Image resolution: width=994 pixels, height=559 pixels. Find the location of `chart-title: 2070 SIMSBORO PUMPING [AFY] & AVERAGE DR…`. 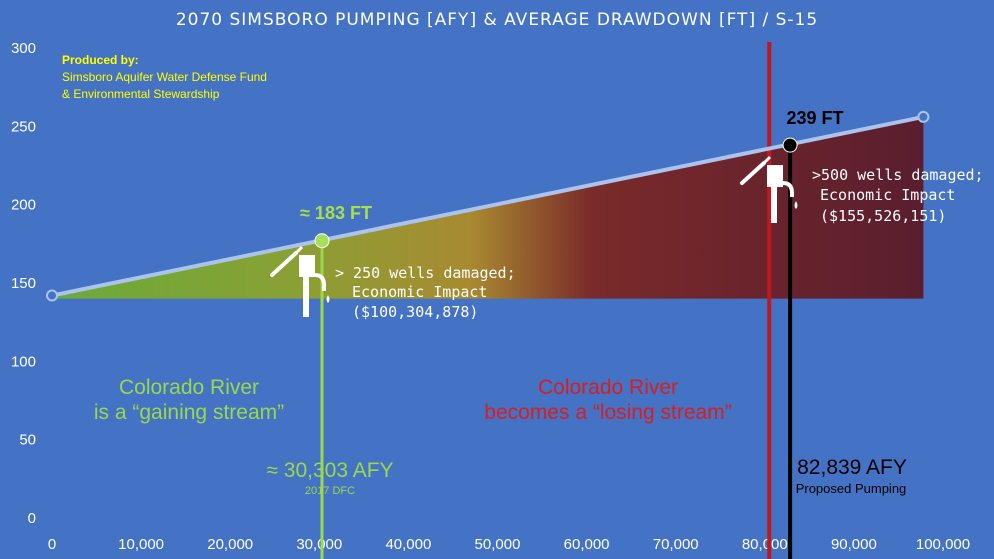

chart-title: 2070 SIMSBORO PUMPING [AFY] & AVERAGE DR… is located at coordinates (497, 20).